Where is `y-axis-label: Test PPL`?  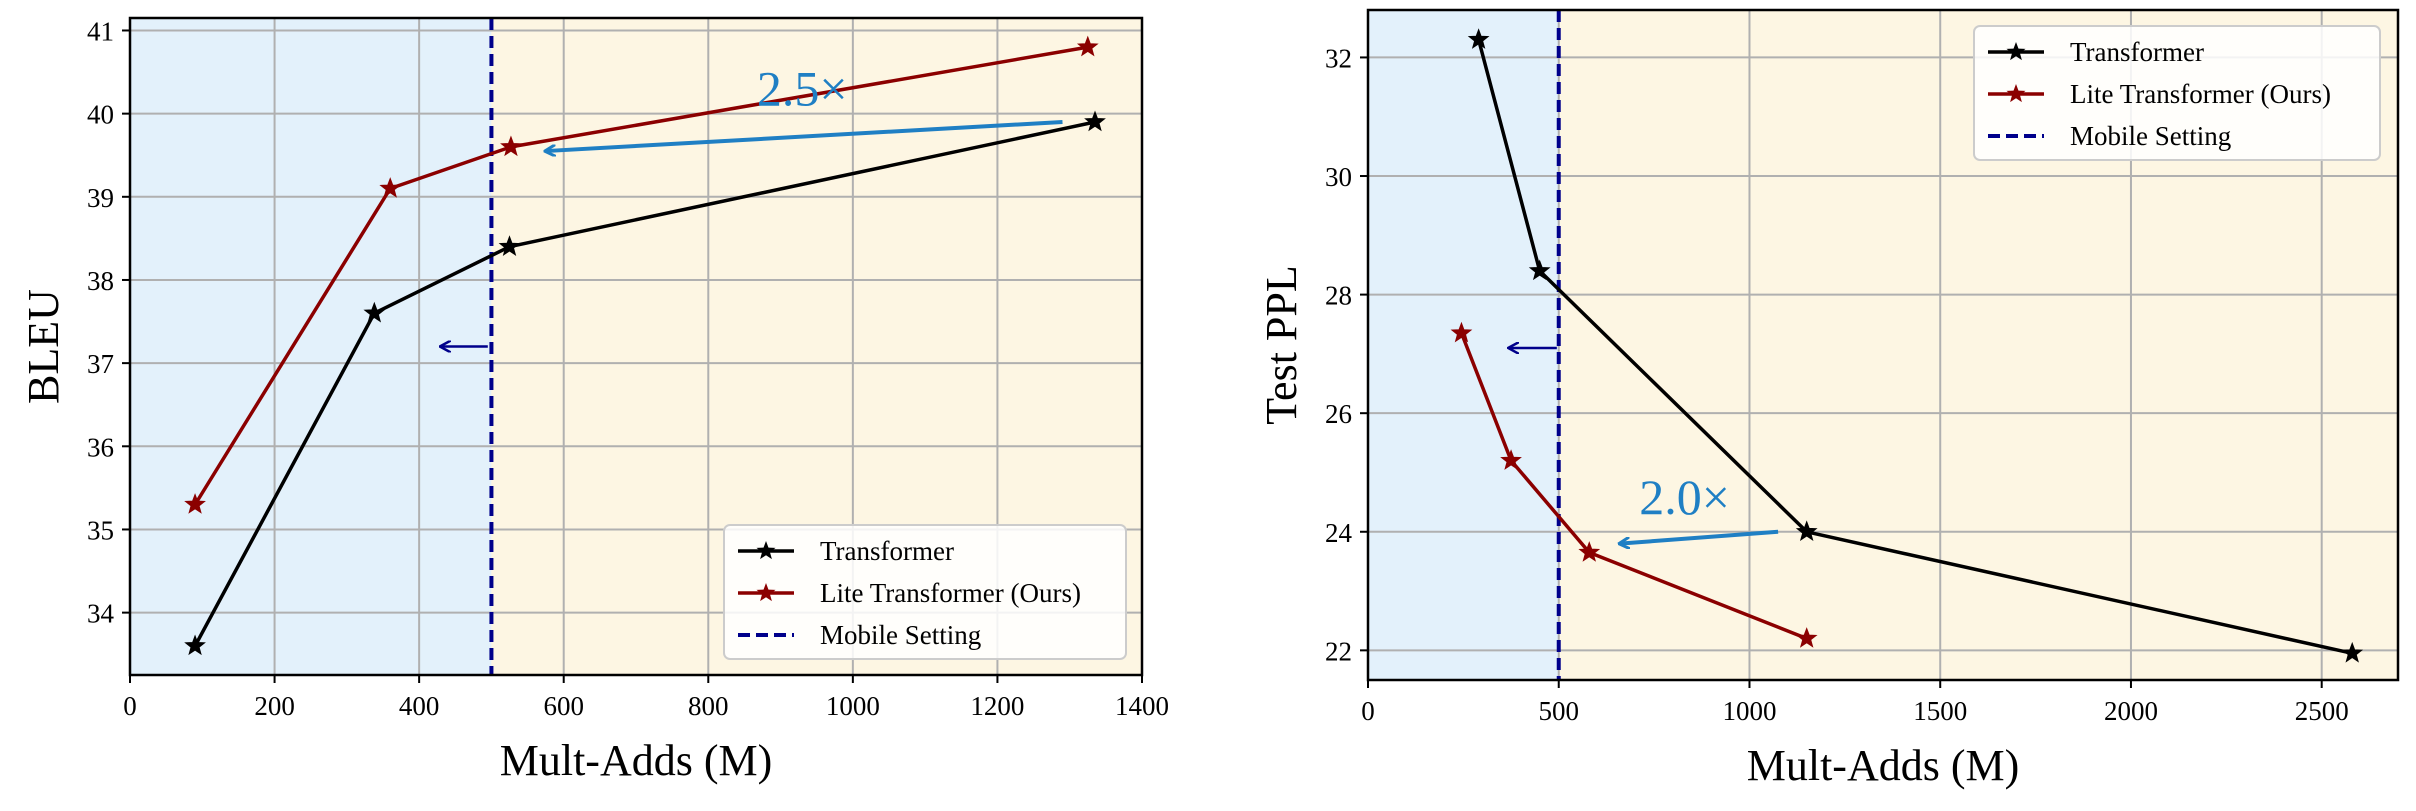
y-axis-label: Test PPL is located at coordinates (1281, 345).